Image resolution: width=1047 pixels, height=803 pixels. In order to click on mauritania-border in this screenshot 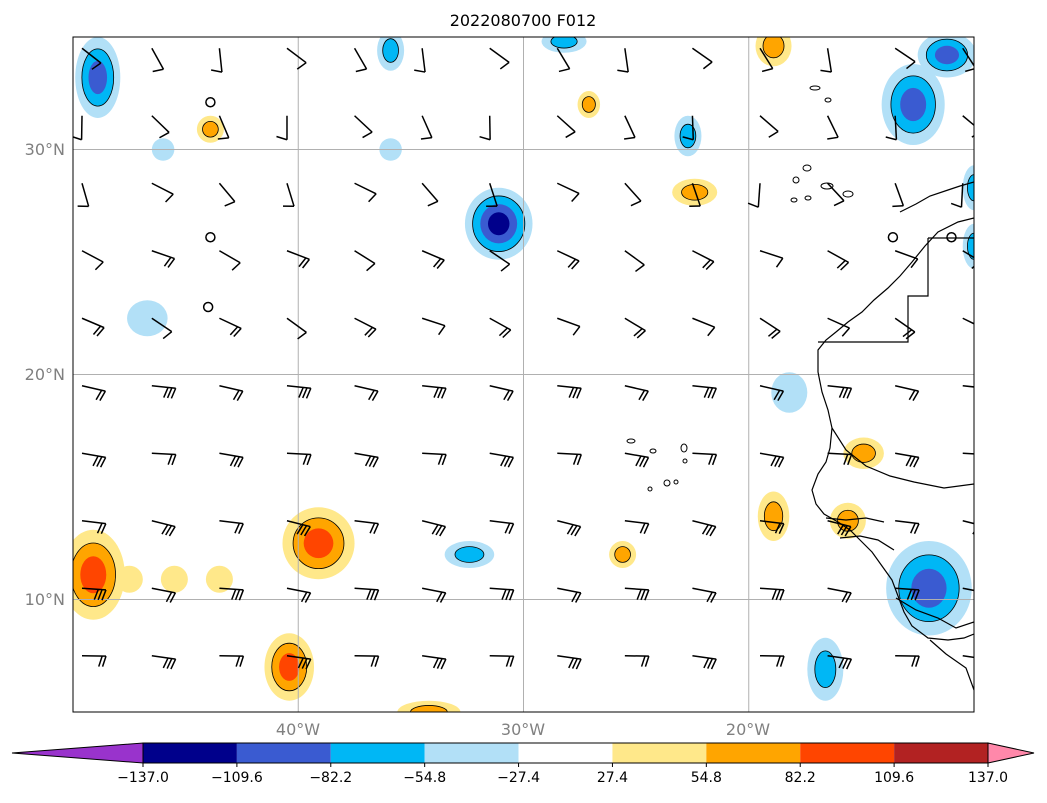, I will do `click(902, 458)`.